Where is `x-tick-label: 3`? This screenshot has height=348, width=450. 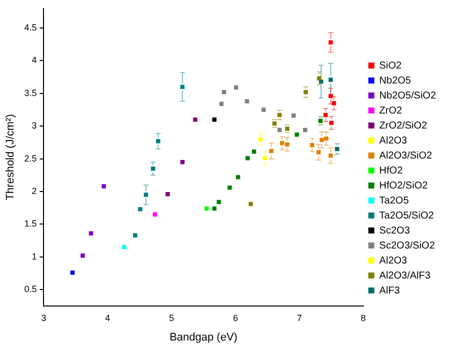 x-tick-label: 3 is located at coordinates (43, 317).